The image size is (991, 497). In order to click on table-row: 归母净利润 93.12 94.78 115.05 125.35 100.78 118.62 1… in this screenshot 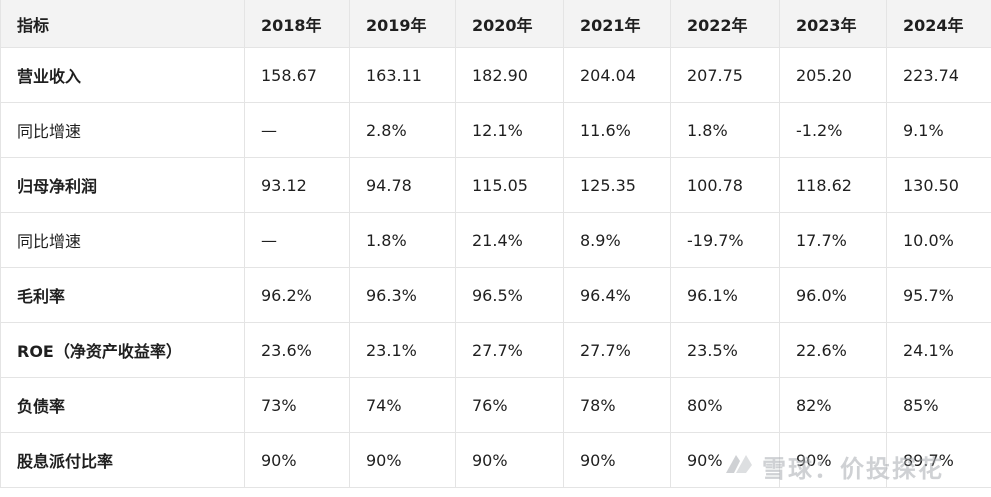, I will do `click(495, 185)`.